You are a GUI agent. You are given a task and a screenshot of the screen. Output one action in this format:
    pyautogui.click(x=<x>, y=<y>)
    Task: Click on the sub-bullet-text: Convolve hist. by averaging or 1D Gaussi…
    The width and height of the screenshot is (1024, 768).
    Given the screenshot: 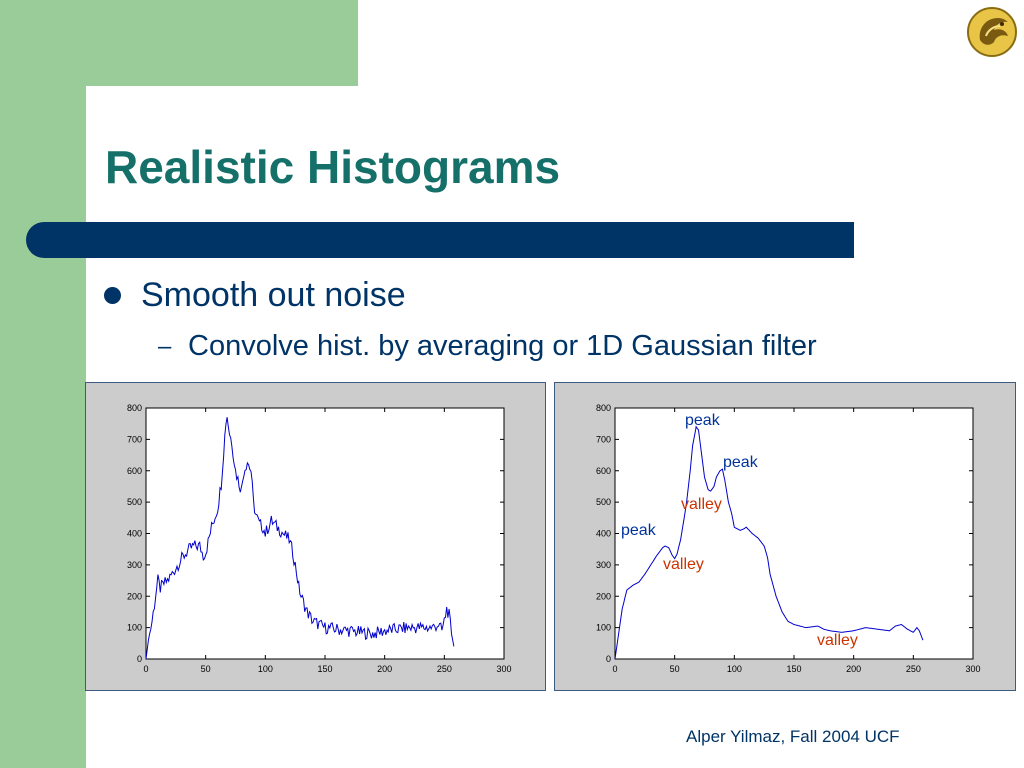 What is the action you would take?
    pyautogui.click(x=502, y=346)
    